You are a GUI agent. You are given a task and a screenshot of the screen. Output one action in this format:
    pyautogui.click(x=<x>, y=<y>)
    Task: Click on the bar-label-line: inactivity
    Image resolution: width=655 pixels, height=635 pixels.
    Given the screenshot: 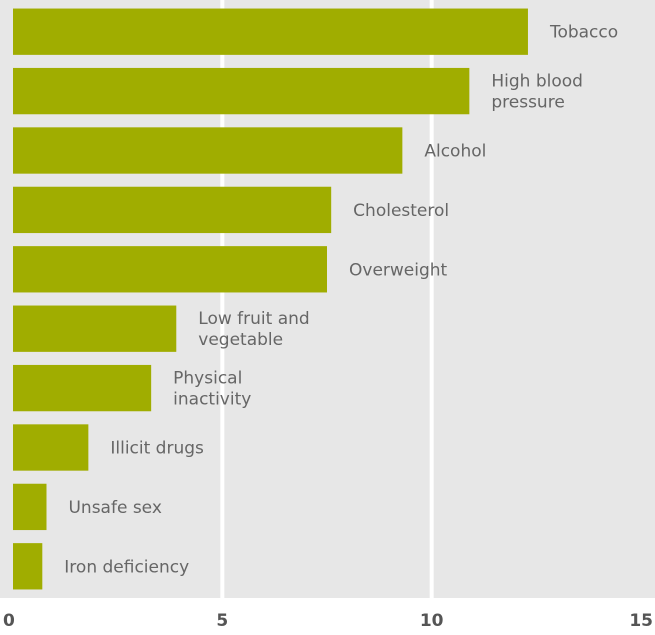 What is the action you would take?
    pyautogui.click(x=212, y=400)
    